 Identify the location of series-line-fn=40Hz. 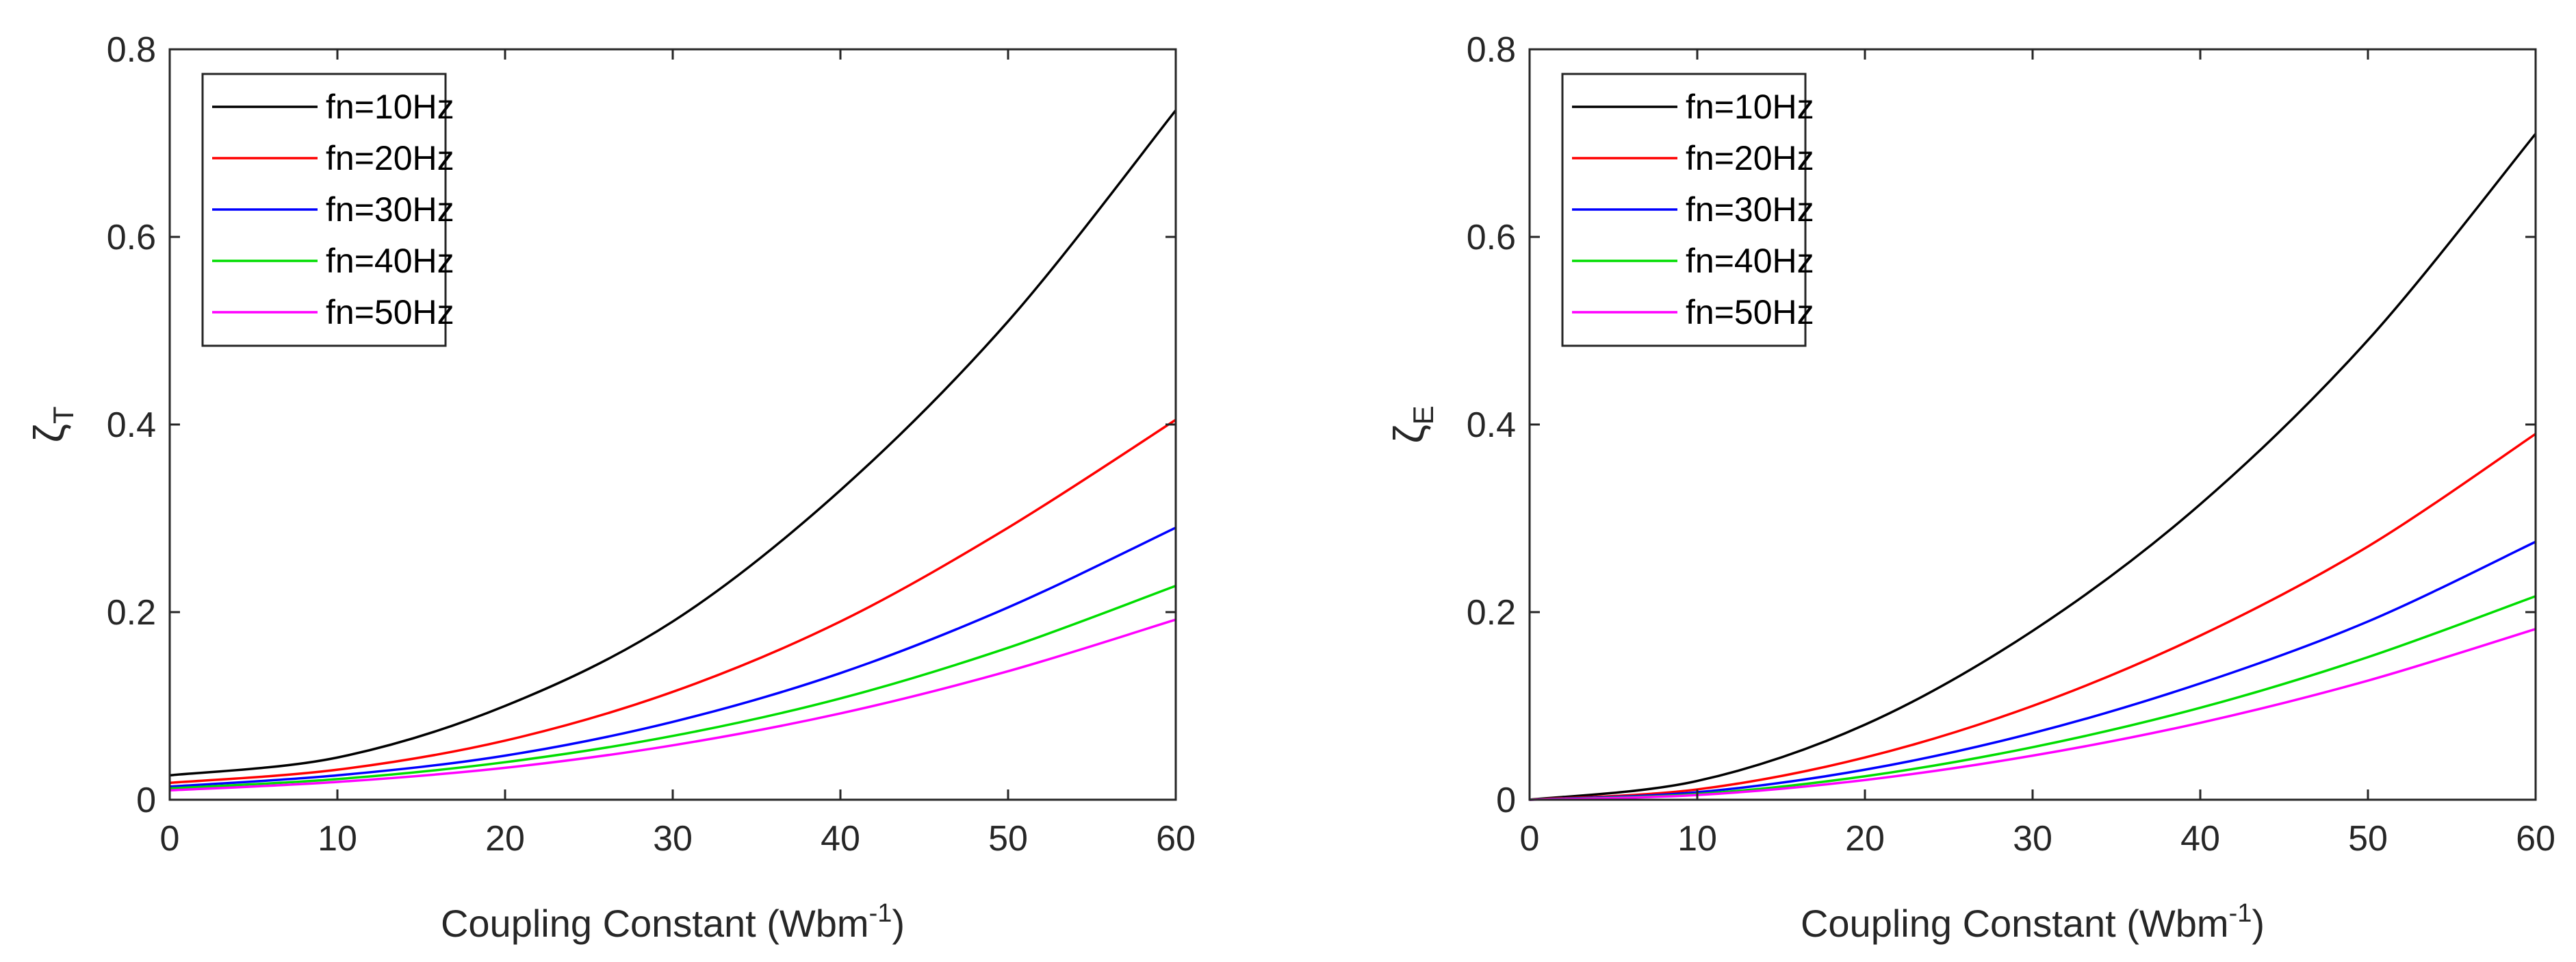
(672, 687).